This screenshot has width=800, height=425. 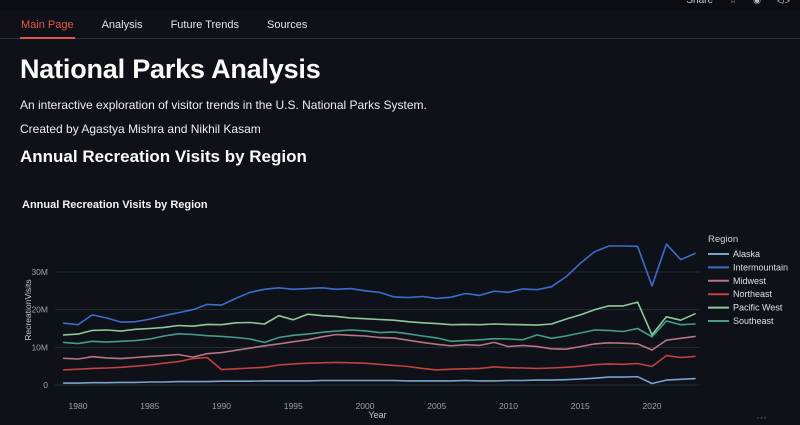 What do you see at coordinates (293, 406) in the screenshot?
I see `x-tick-label: 1995` at bounding box center [293, 406].